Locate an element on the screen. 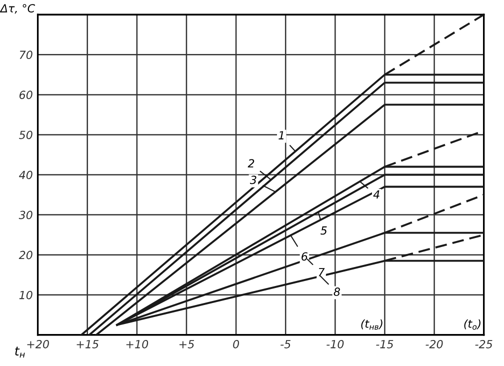 This screenshot has width=504, height=366. y-tick-label: 50 is located at coordinates (25, 135).